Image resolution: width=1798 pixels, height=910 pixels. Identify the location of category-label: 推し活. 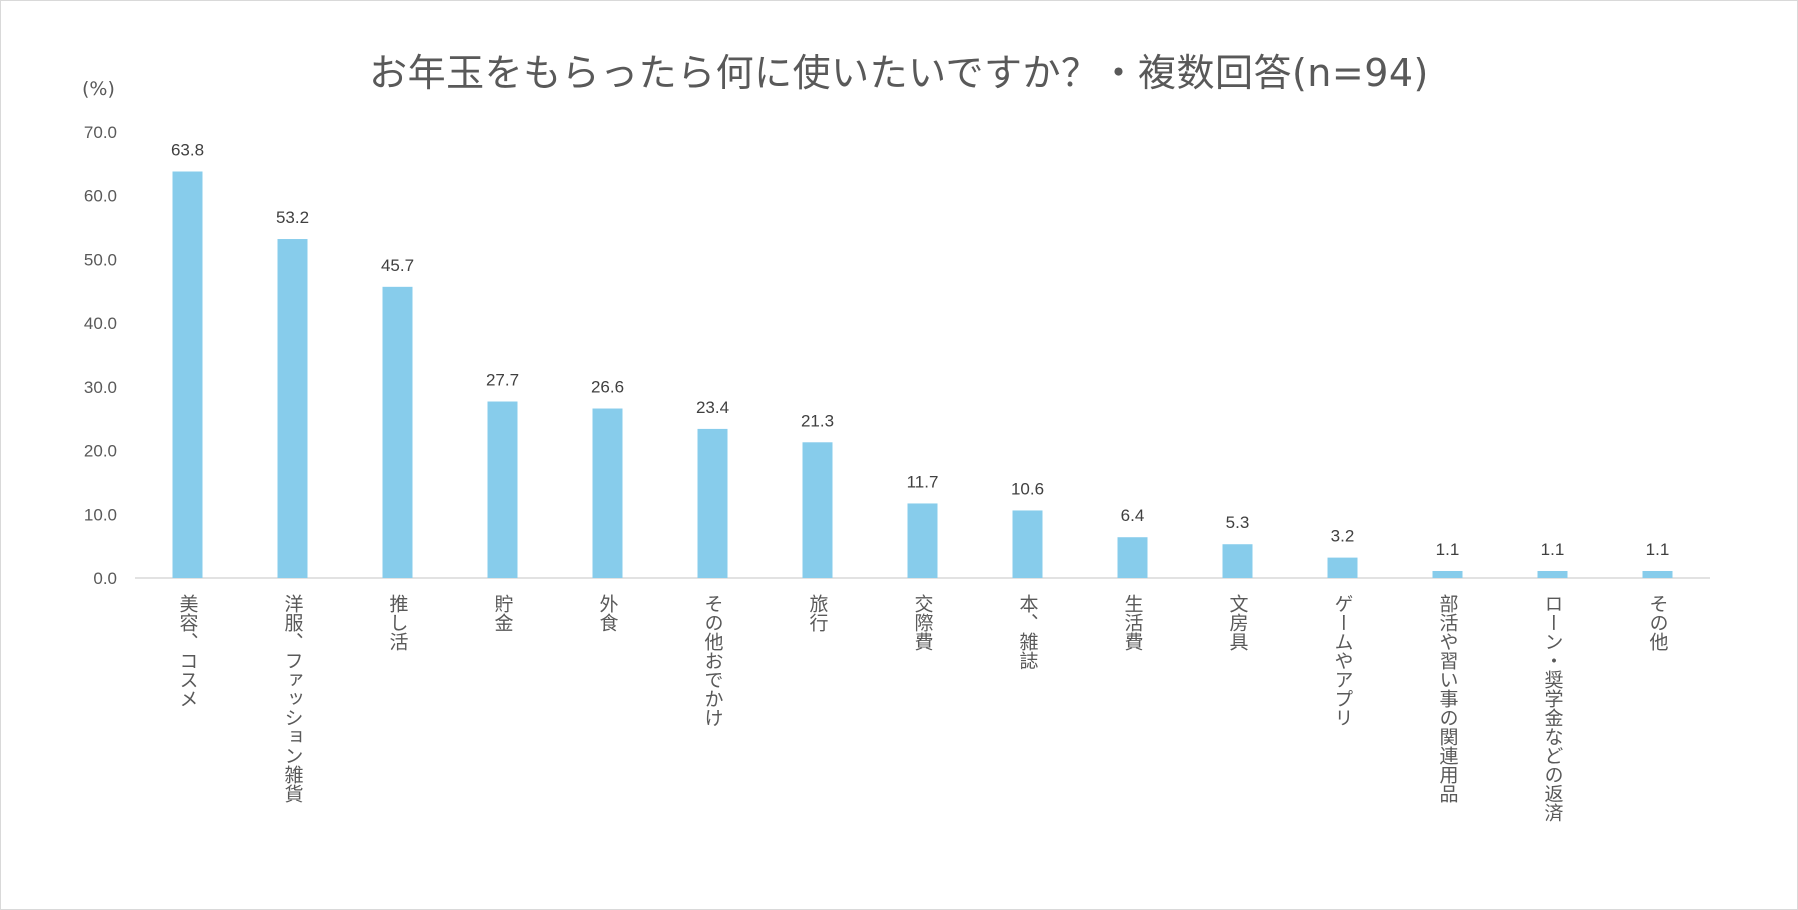
(398, 622).